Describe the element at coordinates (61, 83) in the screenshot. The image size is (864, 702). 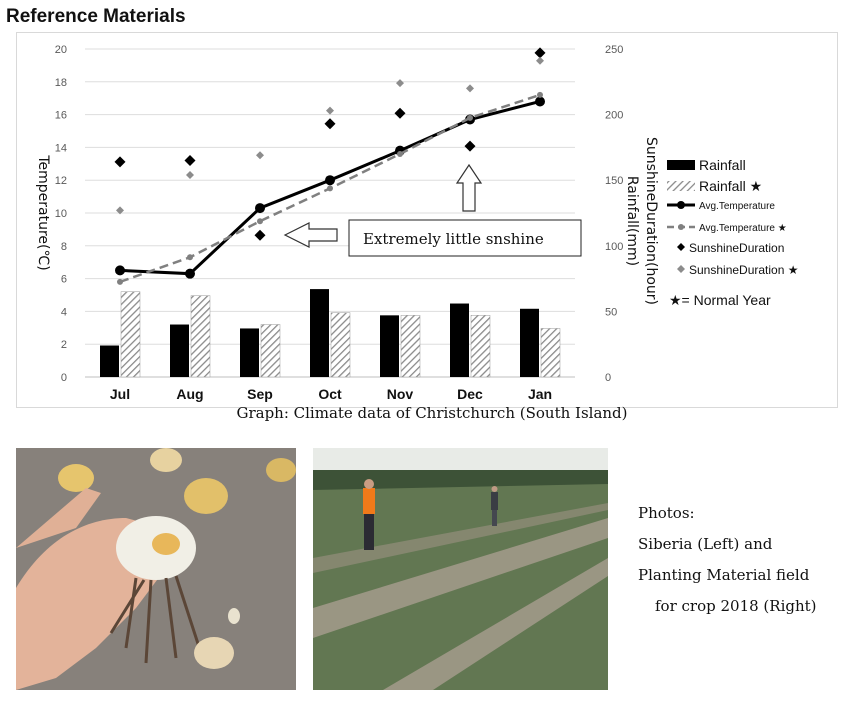
I see `y-left-tick-label: 18` at that location.